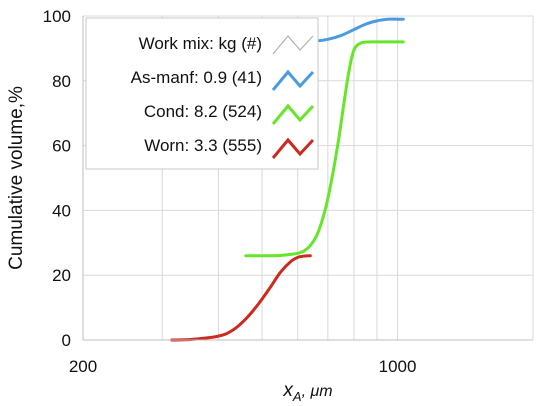 The width and height of the screenshot is (550, 406). Describe the element at coordinates (293, 45) in the screenshot. I see `legend-title-swatch` at that location.